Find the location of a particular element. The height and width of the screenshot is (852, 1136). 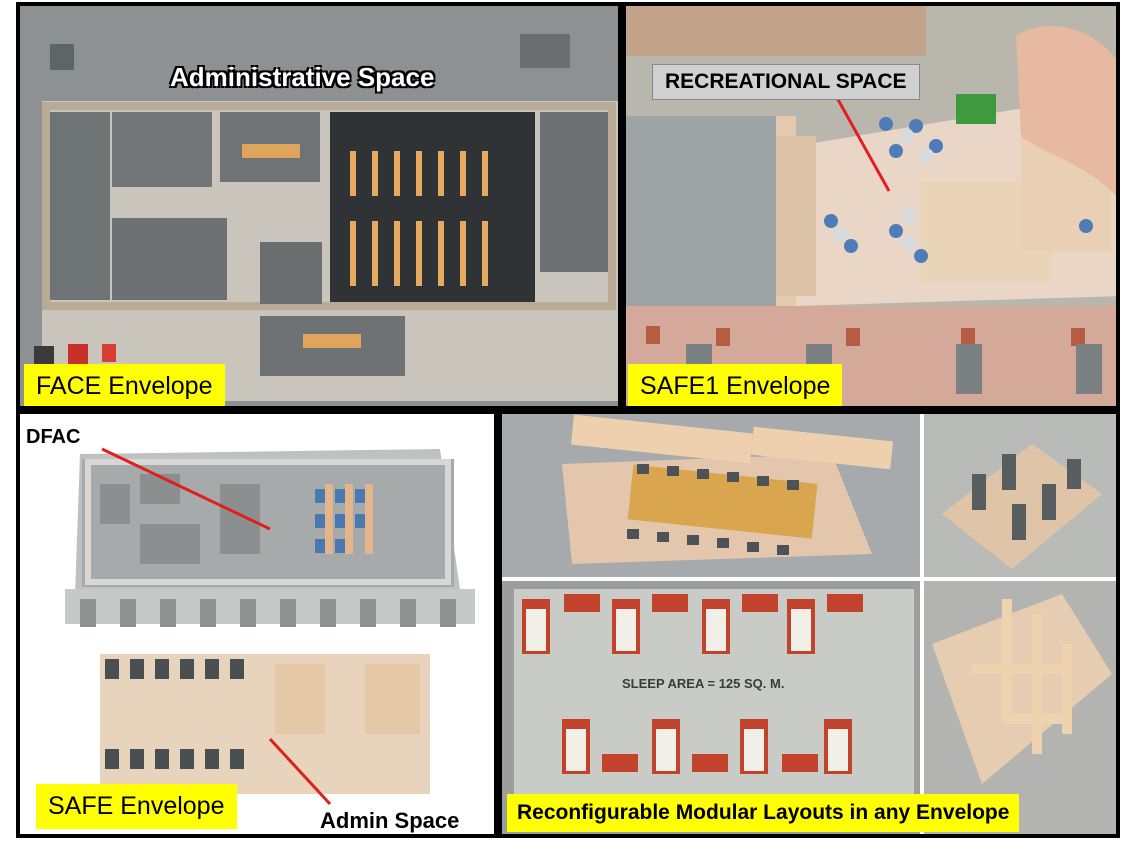

admin-space-callout: Admin Space is located at coordinates (390, 820).